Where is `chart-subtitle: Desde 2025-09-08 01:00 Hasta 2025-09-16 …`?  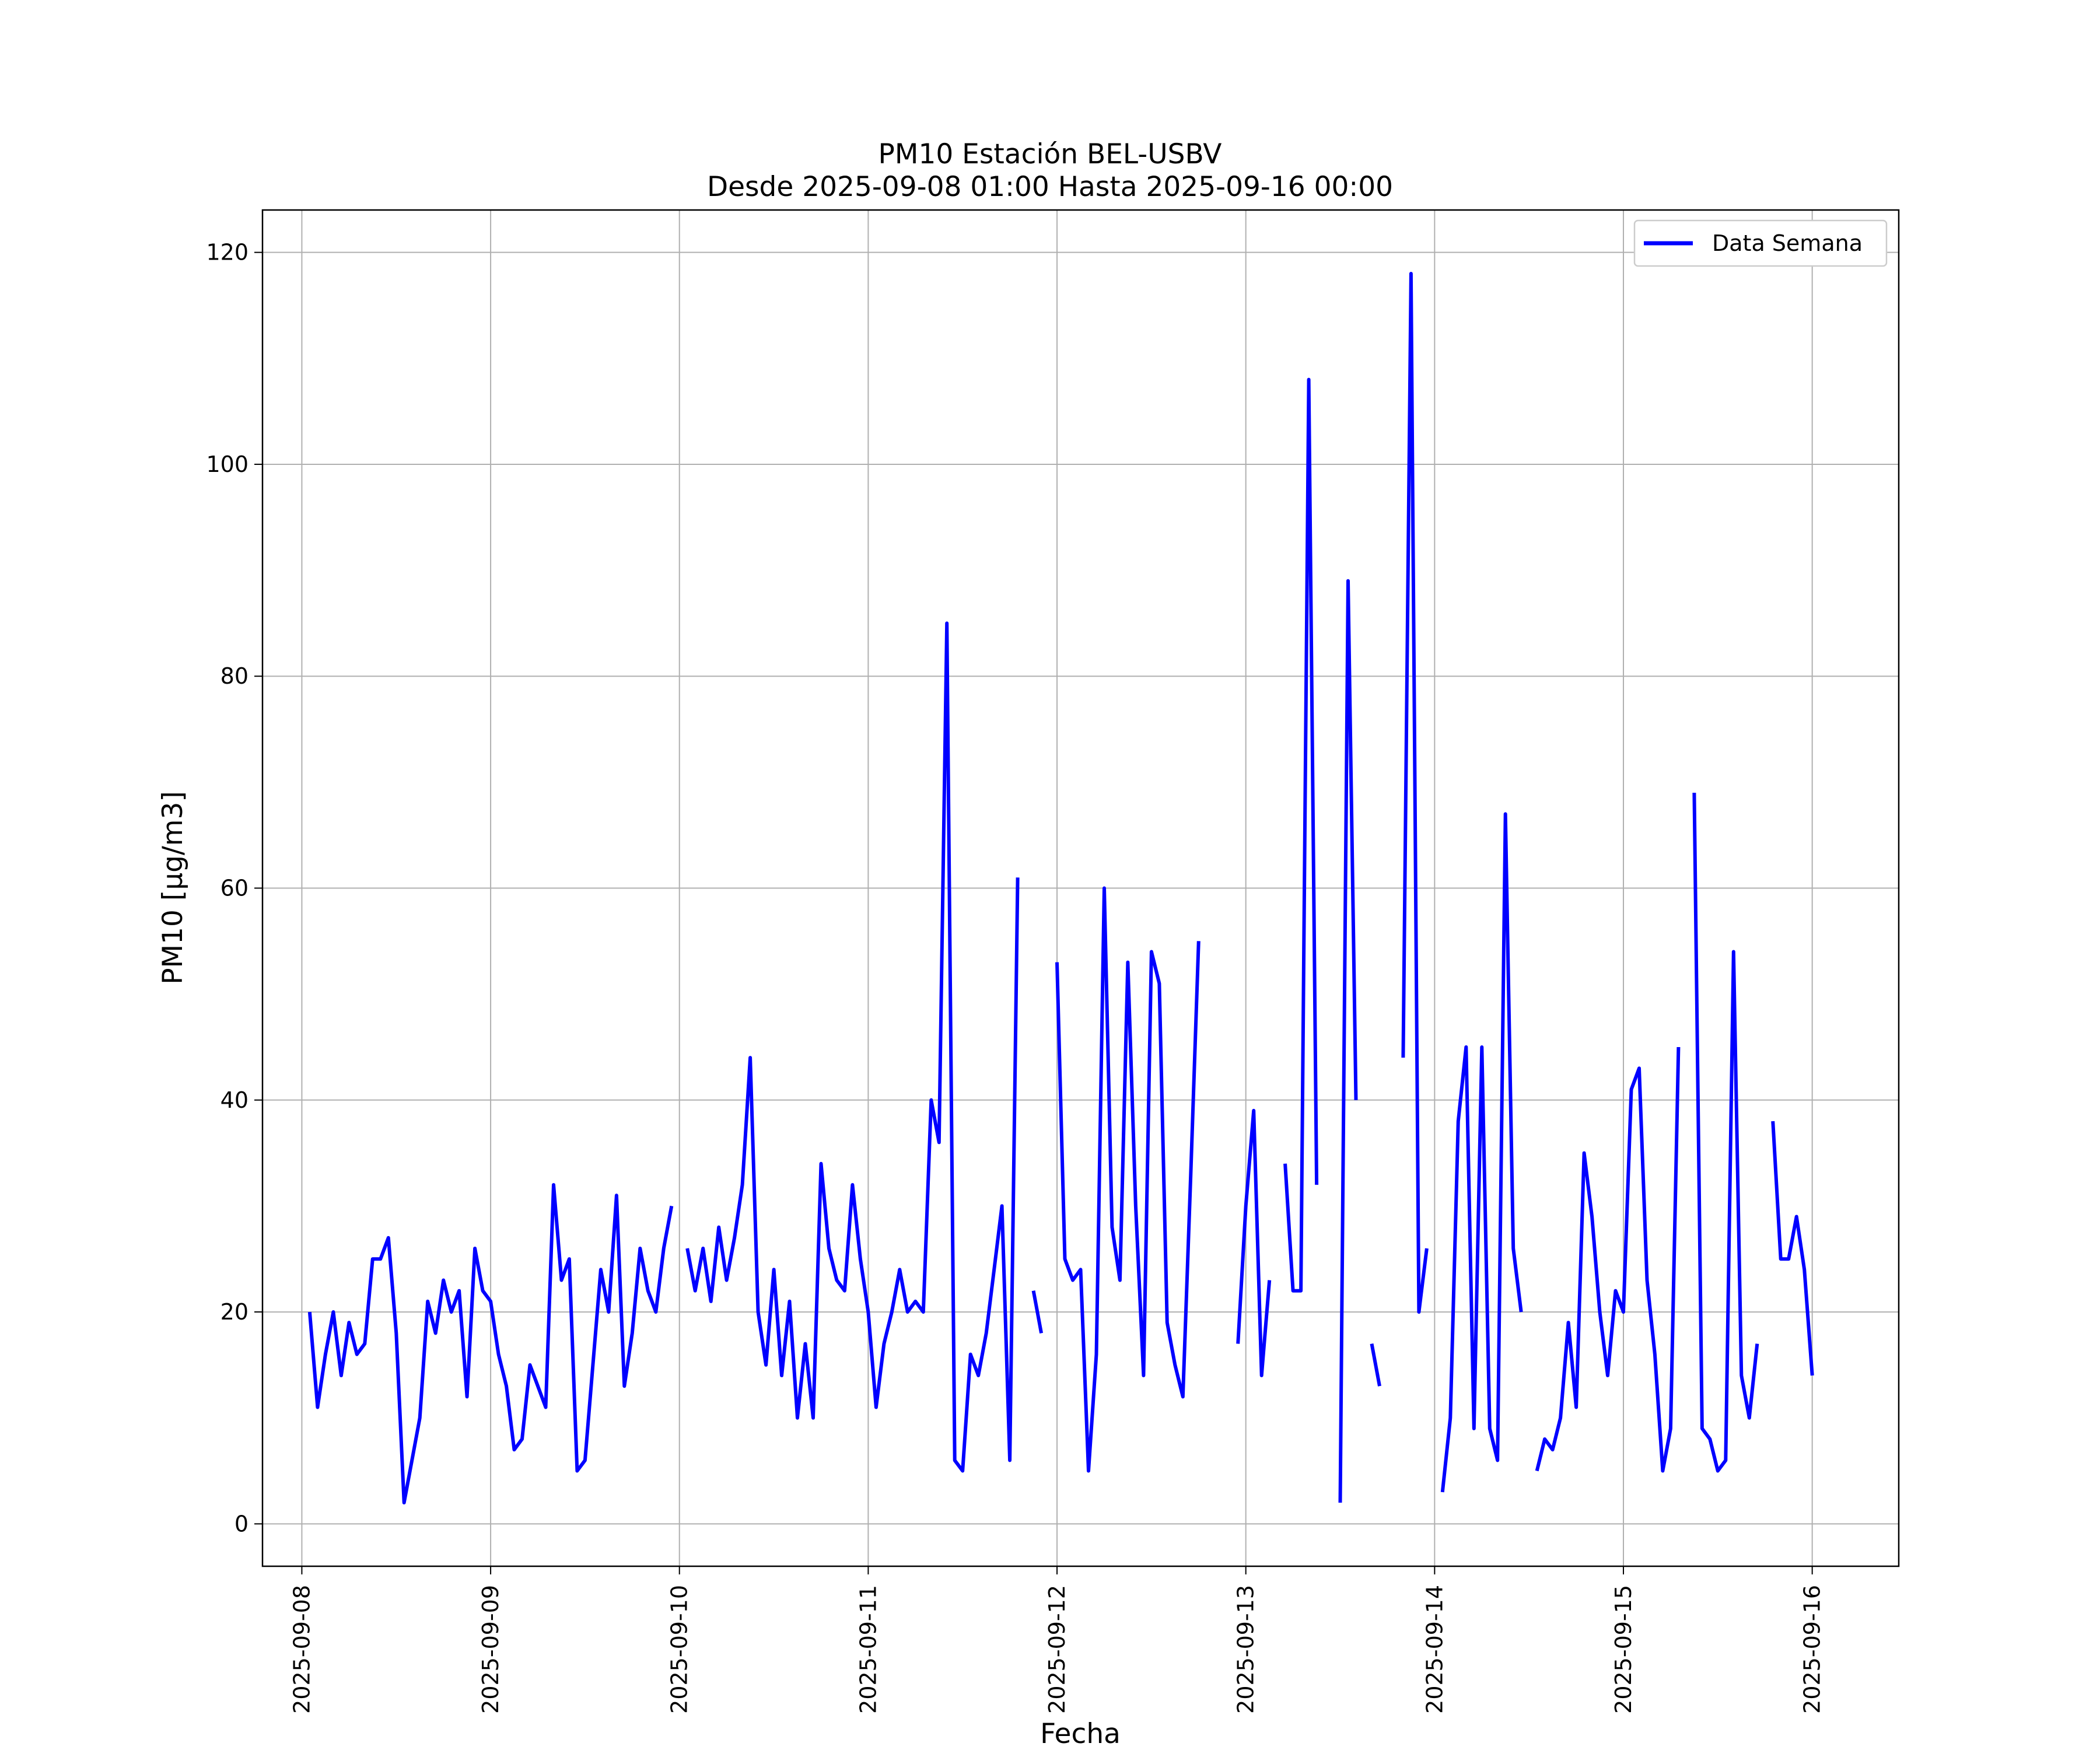
chart-subtitle: Desde 2025-09-08 01:00 Hasta 2025-09-16 … is located at coordinates (1050, 187).